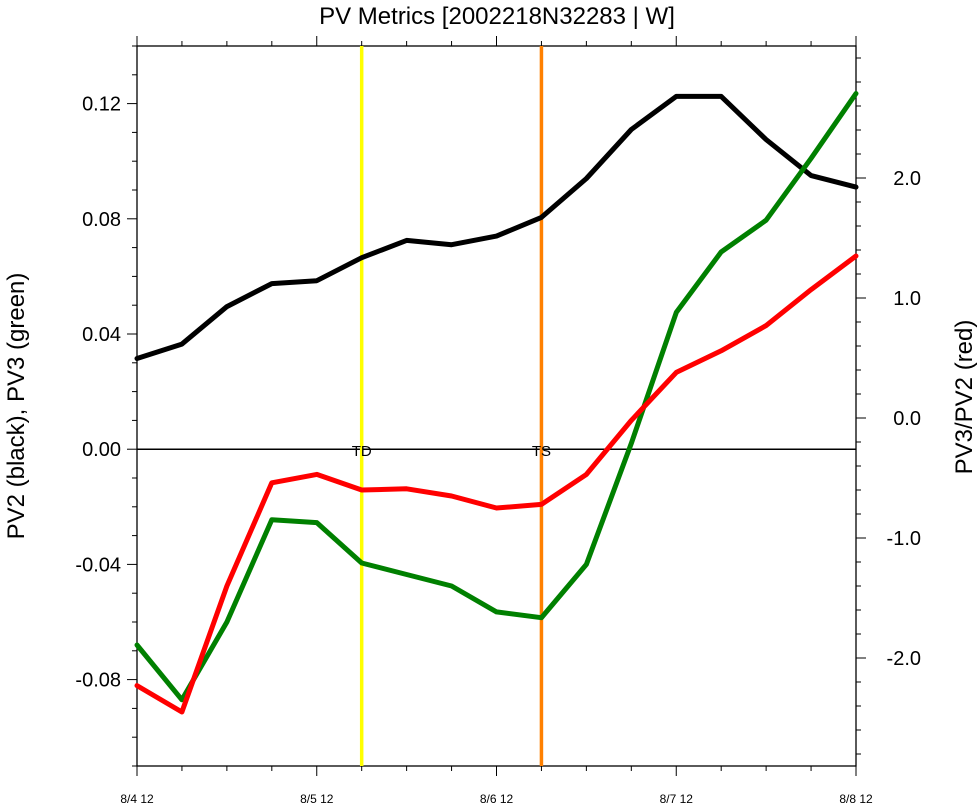  Describe the element at coordinates (101, 335) in the screenshot. I see `left-tick-label: 0.04` at that location.